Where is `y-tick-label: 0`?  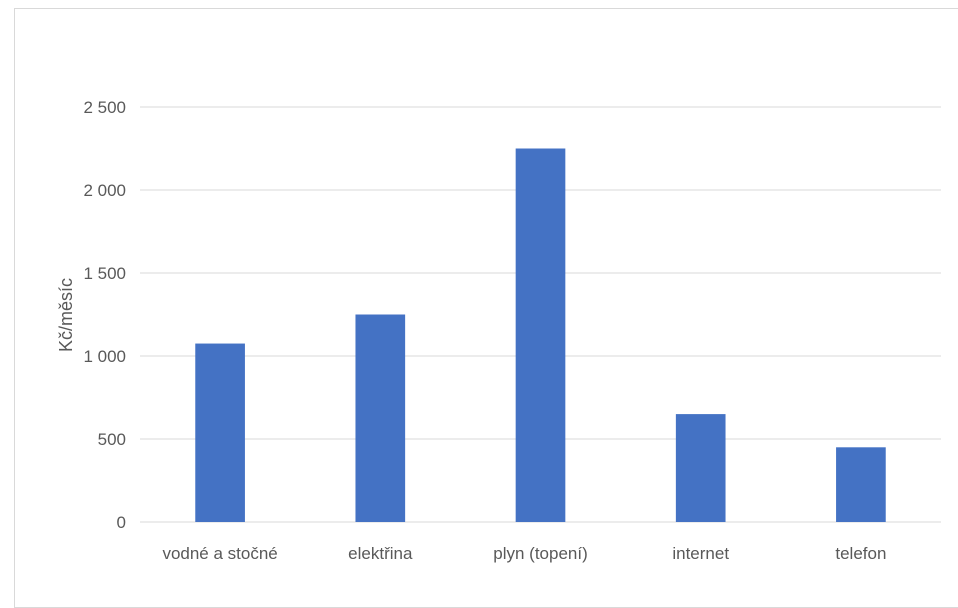 y-tick-label: 0 is located at coordinates (121, 522).